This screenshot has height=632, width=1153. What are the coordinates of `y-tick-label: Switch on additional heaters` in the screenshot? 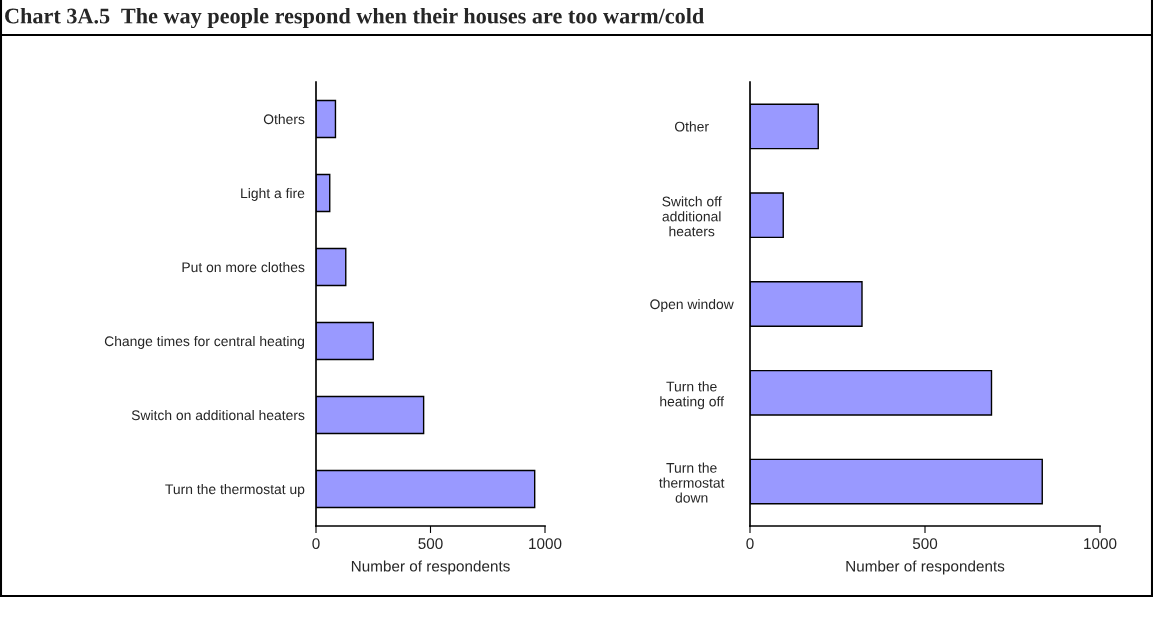 It's located at (218, 415).